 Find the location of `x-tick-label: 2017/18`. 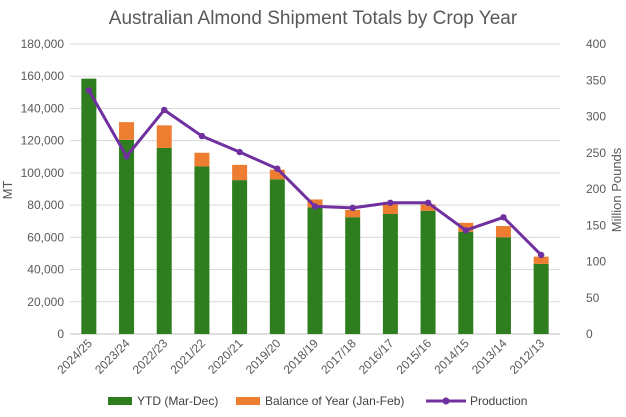

x-tick-label: 2017/18 is located at coordinates (338, 356).